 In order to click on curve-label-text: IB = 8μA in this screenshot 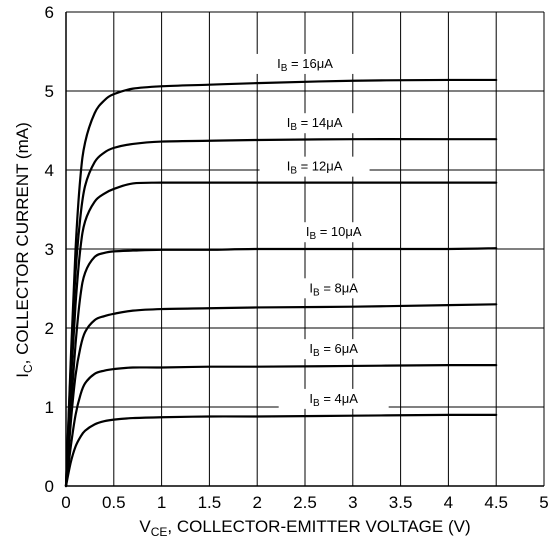, I will do `click(333, 289)`.